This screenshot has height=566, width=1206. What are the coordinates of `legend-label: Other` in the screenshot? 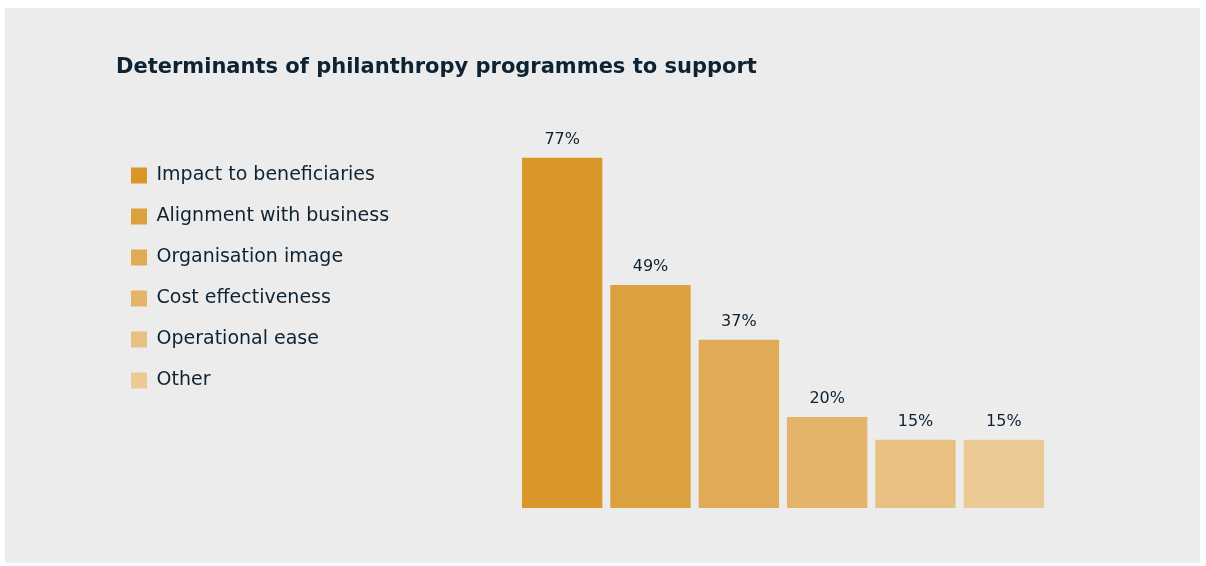 It's located at (183, 378).